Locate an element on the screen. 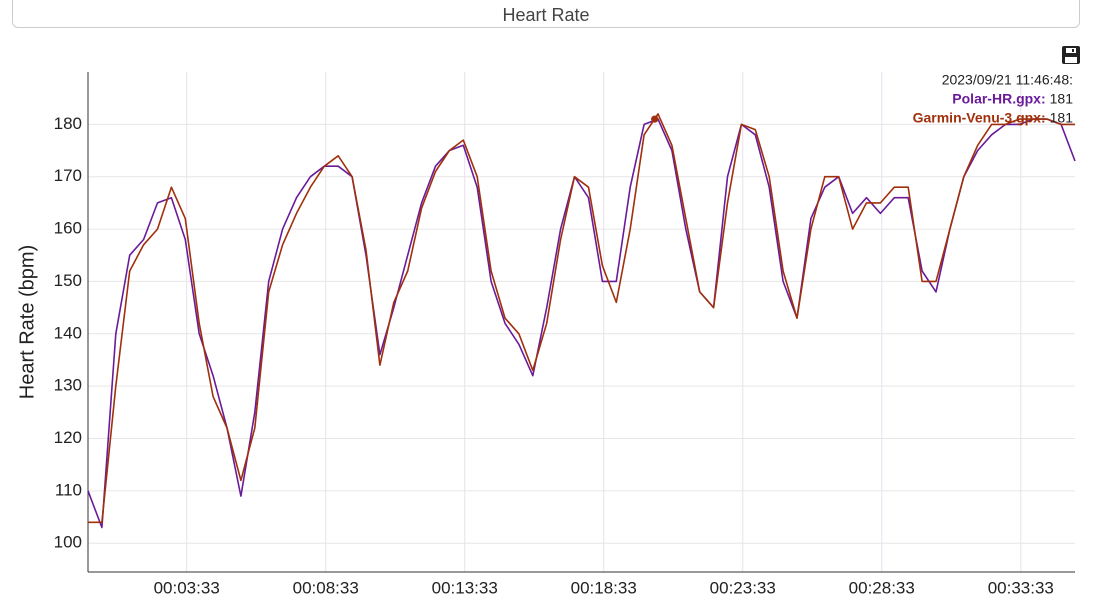 Image resolution: width=1095 pixels, height=600 pixels. x-tick-label: 00:08:33 is located at coordinates (326, 587).